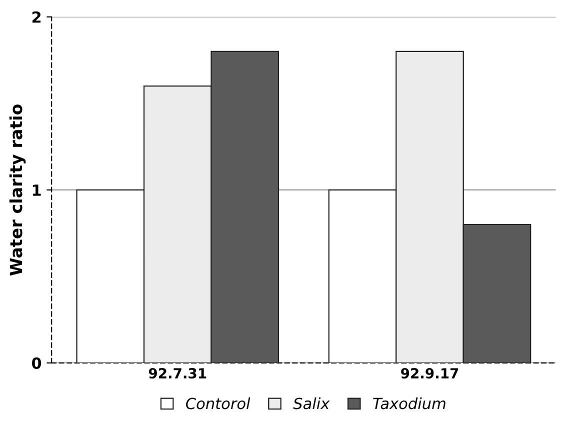 The image size is (573, 422). What do you see at coordinates (218, 403) in the screenshot?
I see `legend-label: Contorol` at bounding box center [218, 403].